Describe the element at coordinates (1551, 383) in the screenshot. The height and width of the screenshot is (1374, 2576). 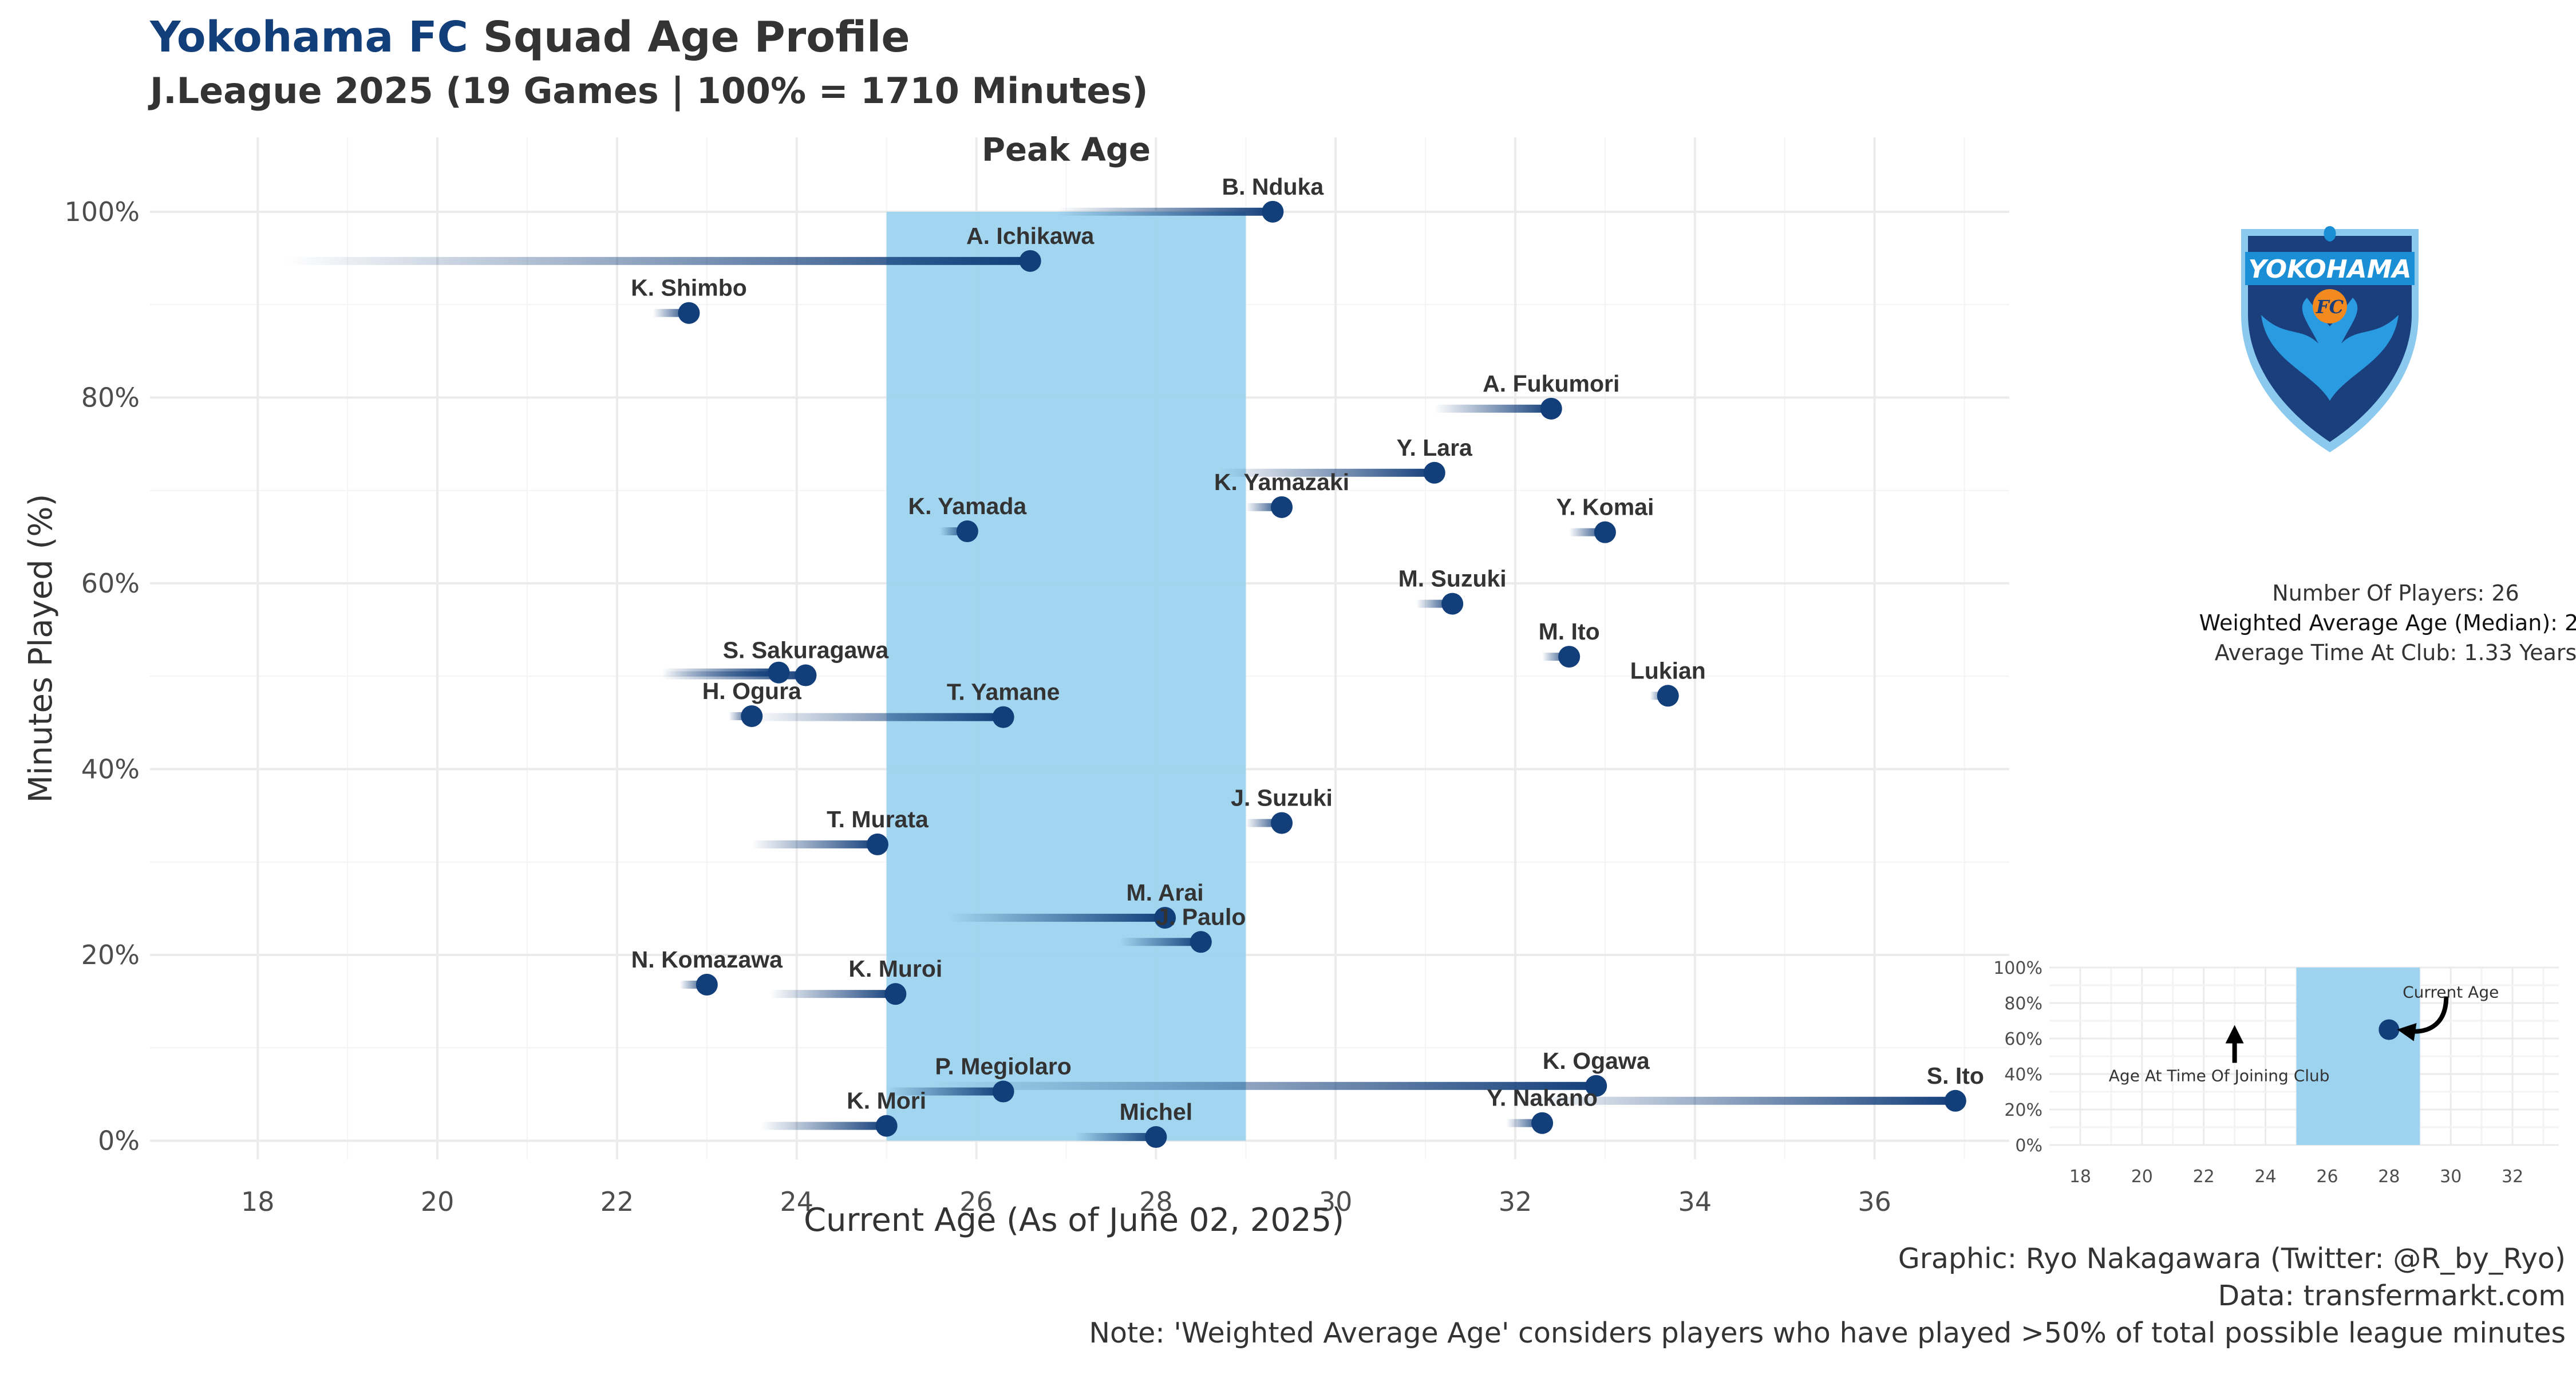
I see `player-label: A. Fukumori` at that location.